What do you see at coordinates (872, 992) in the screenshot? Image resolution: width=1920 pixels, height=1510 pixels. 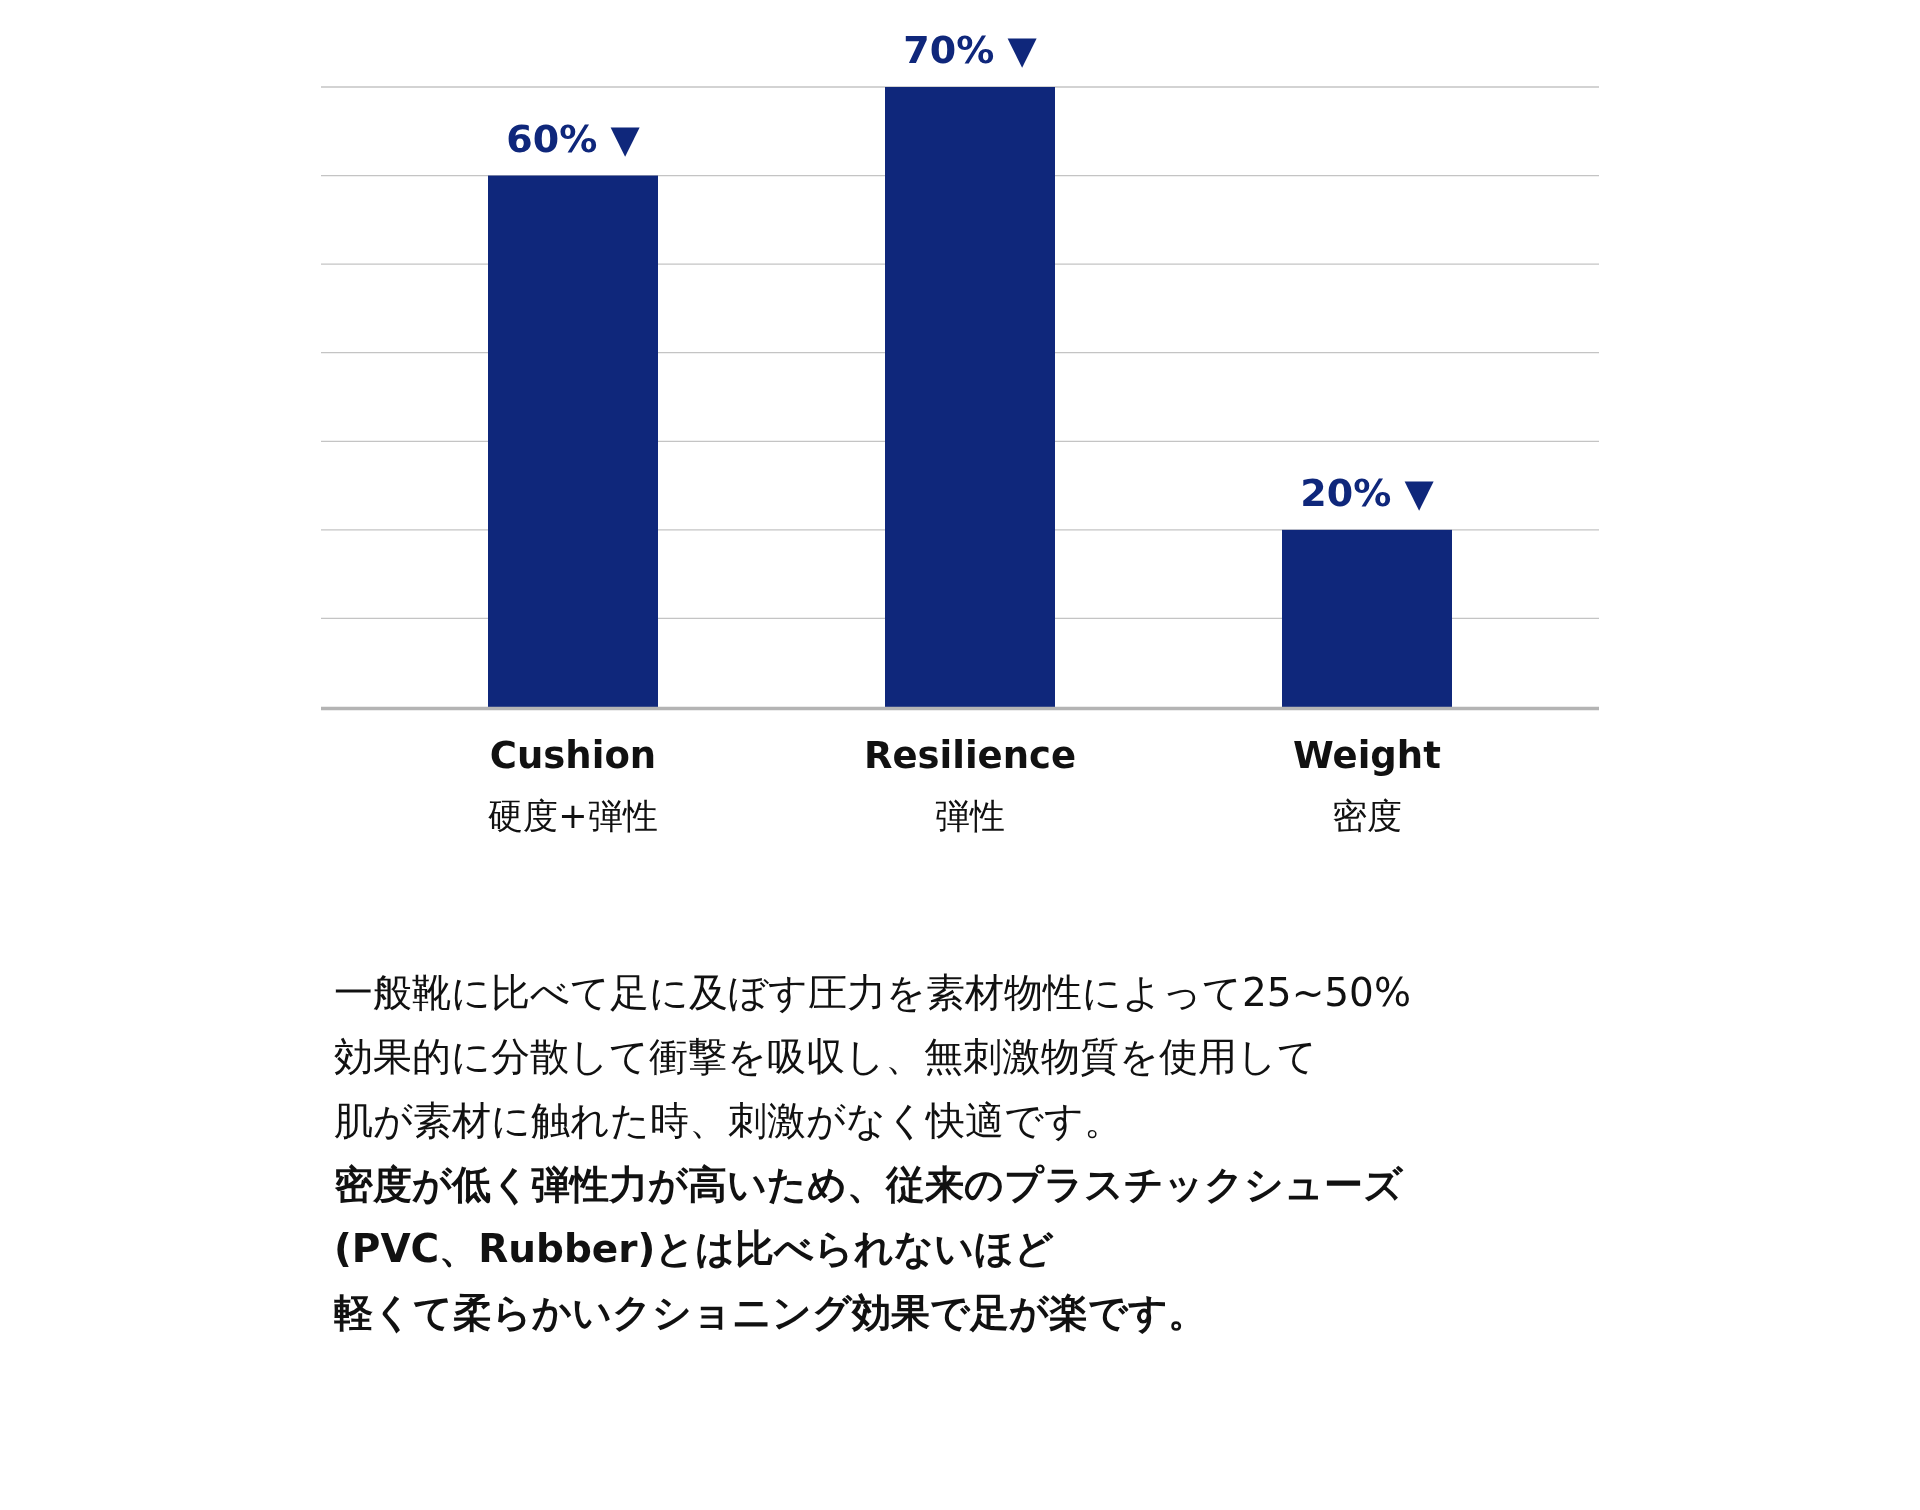 I see `text: 一般靴に比べて足に及ぼす圧力を素材物性によって25~50%` at bounding box center [872, 992].